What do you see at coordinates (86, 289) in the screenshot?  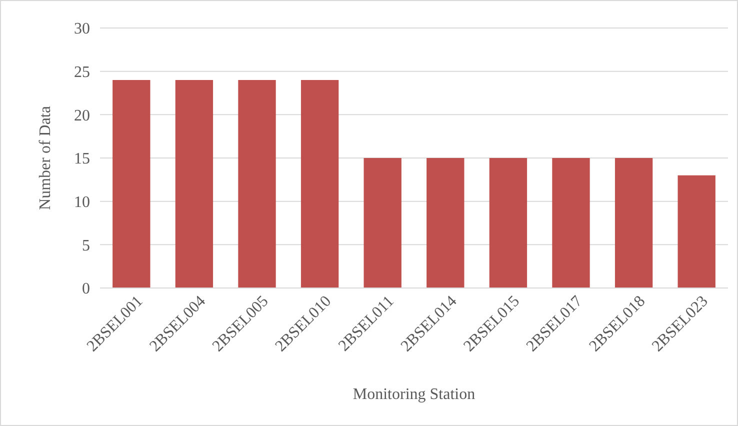 I see `y-tick-label: 0` at bounding box center [86, 289].